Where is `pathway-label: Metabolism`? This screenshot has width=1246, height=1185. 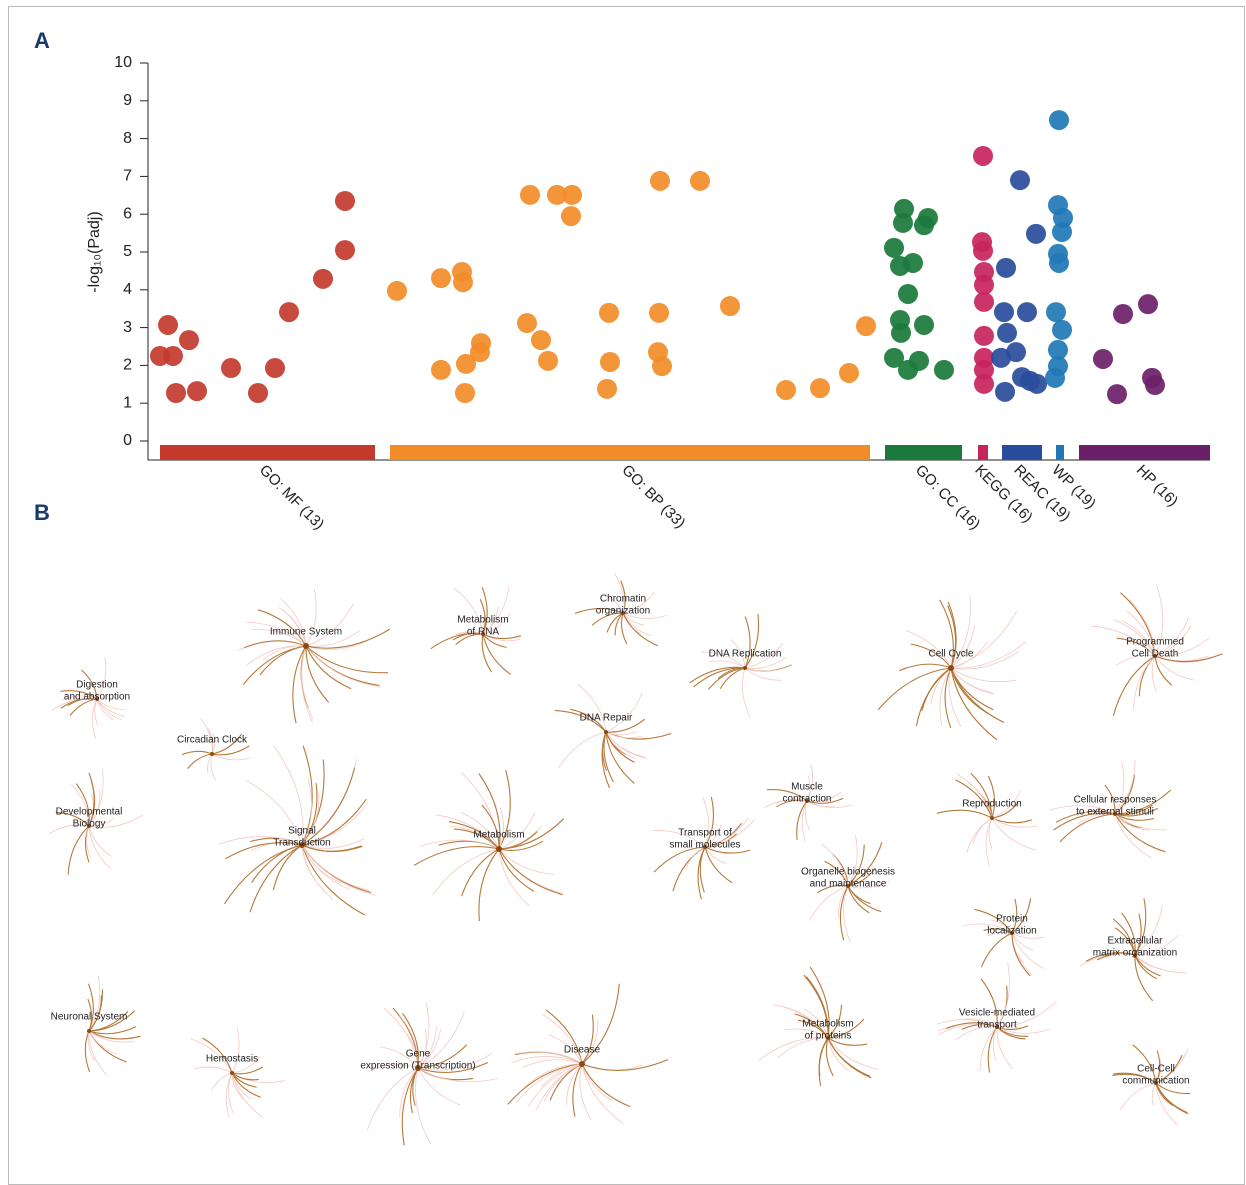
pathway-label: Metabolism is located at coordinates (498, 835).